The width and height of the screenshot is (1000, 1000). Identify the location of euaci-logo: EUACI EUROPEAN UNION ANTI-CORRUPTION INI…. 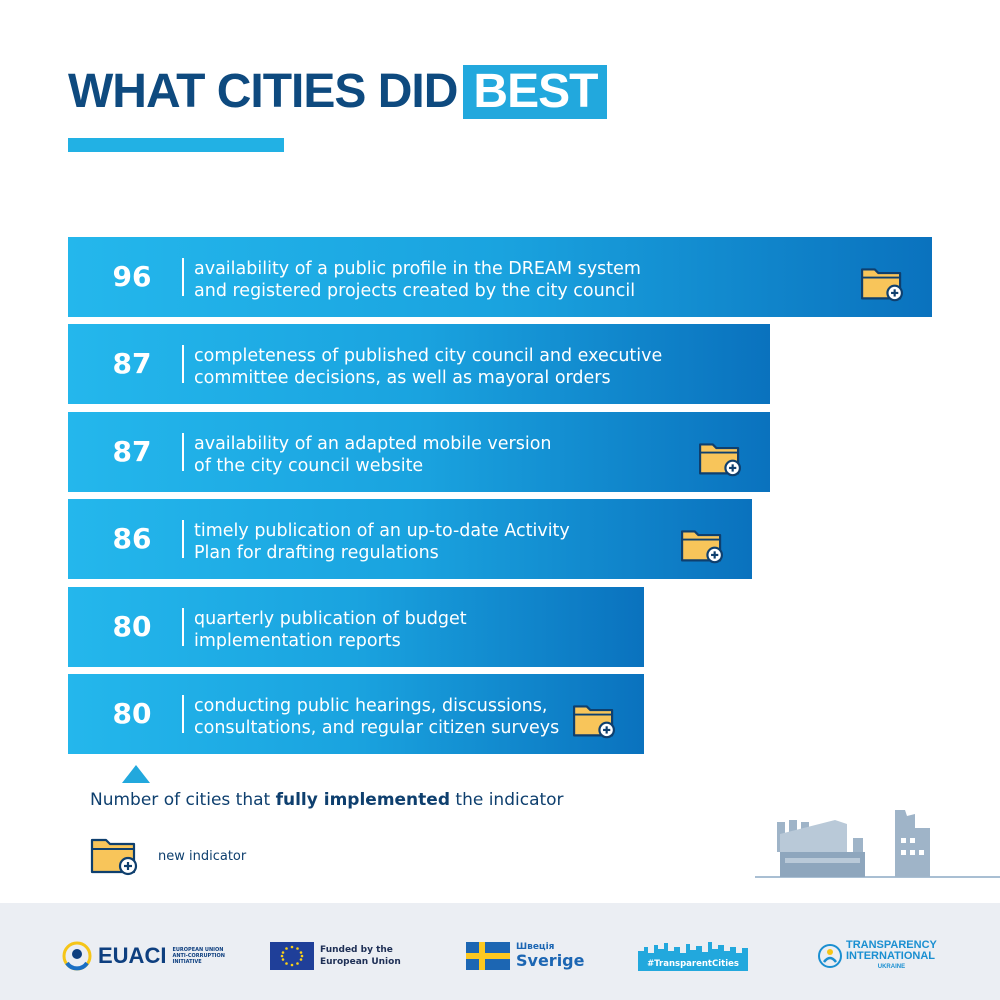
(146, 956).